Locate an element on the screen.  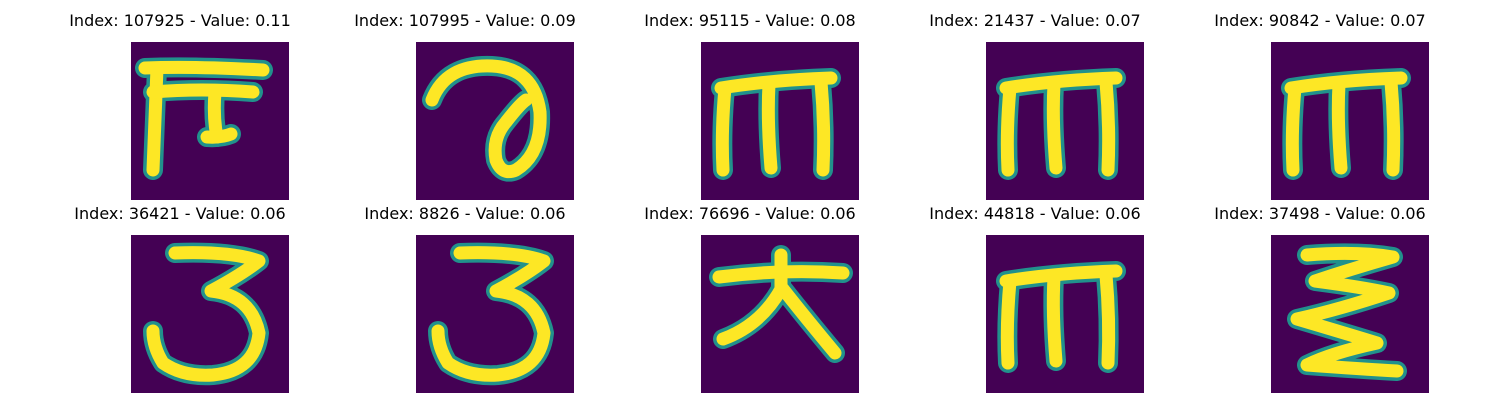
glyph-zigzag-icon is located at coordinates (1350, 314).